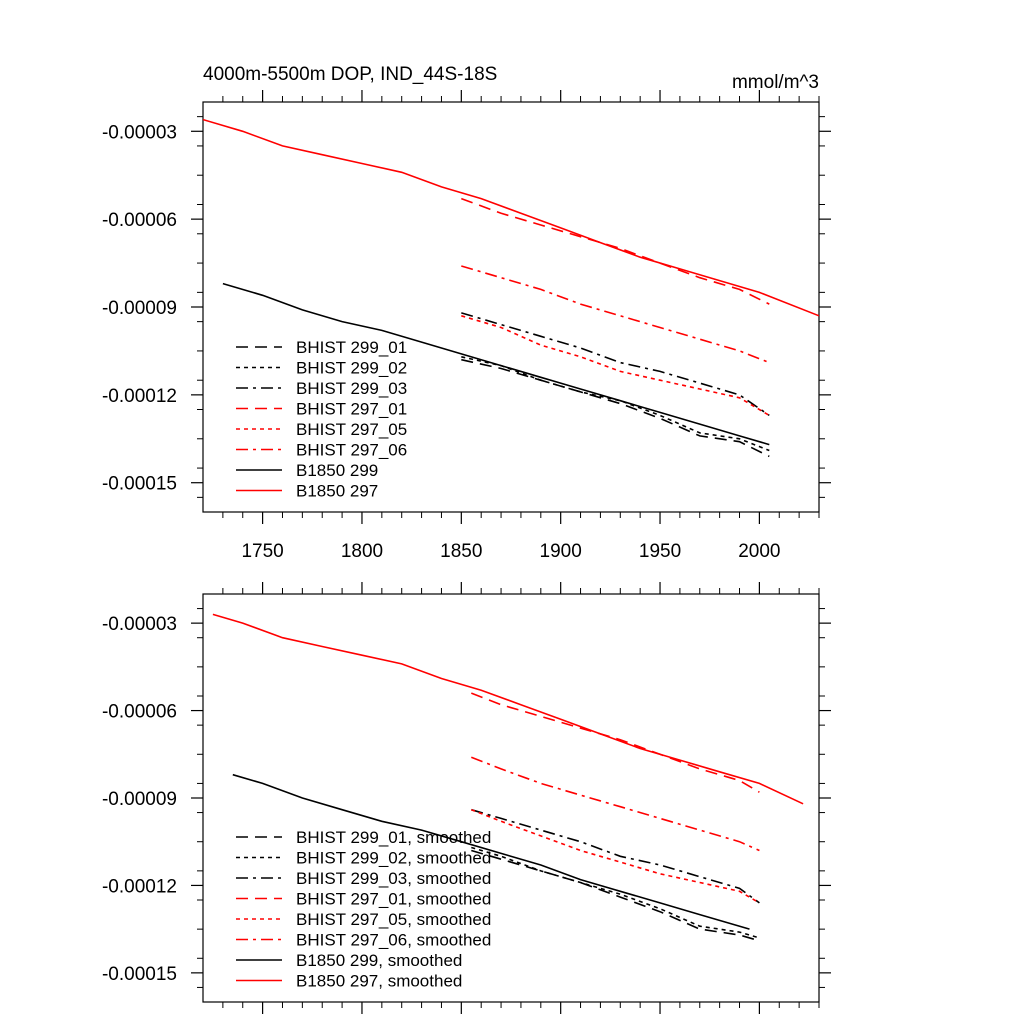  Describe the element at coordinates (351, 388) in the screenshot. I see `legend-label: BHIST 299_03` at that location.